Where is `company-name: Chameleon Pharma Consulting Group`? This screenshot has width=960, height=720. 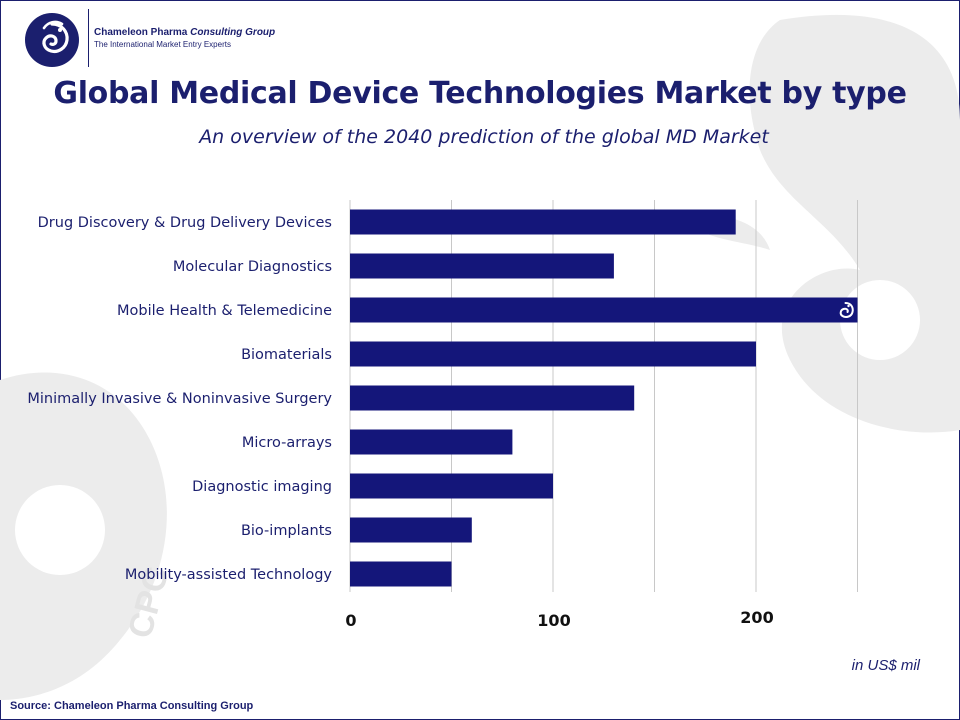
company-name: Chameleon Pharma Consulting Group is located at coordinates (184, 33).